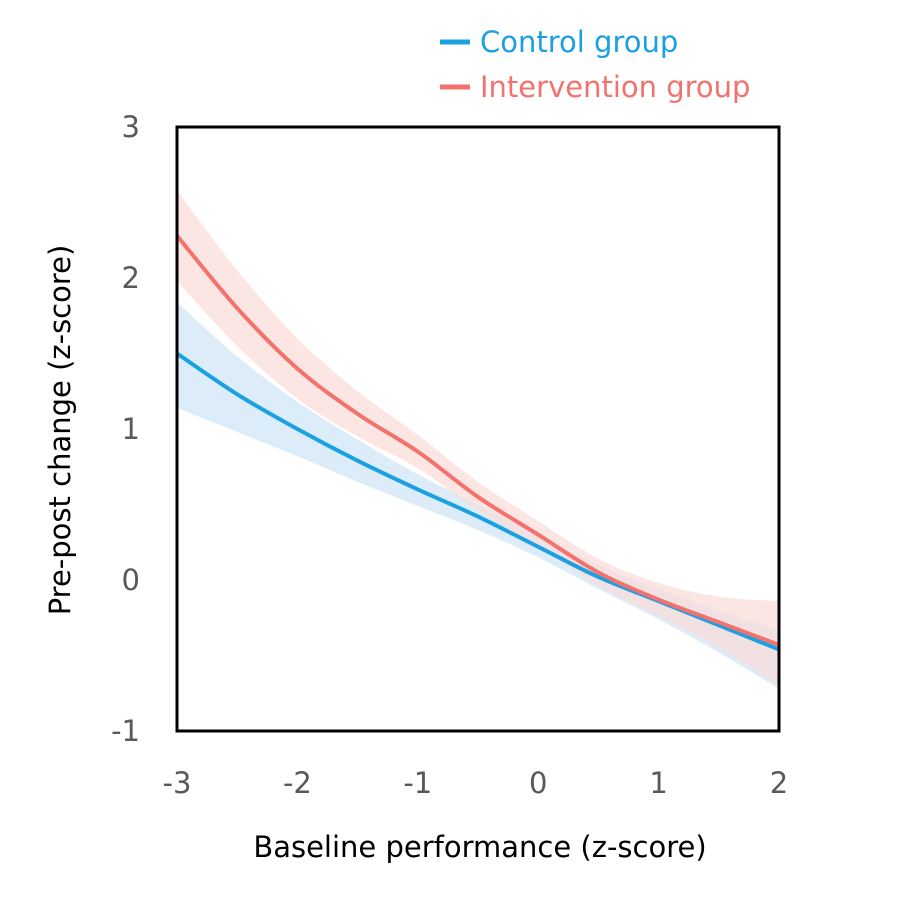  I want to click on x-tick-label: -3, so click(177, 783).